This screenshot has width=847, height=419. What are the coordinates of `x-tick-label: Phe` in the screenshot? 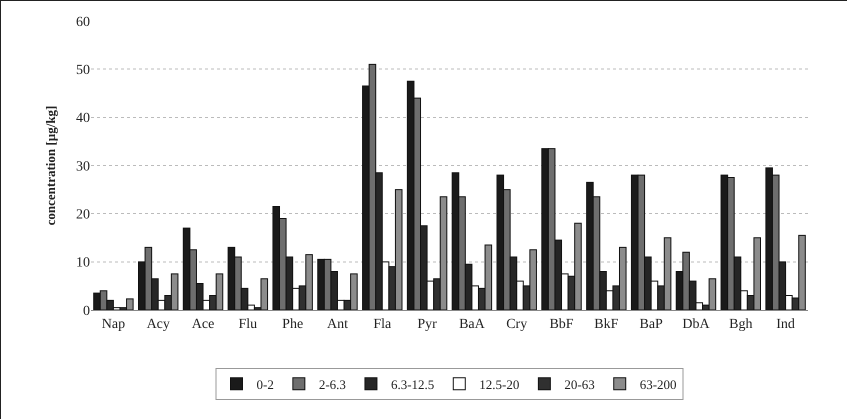 It's located at (293, 324).